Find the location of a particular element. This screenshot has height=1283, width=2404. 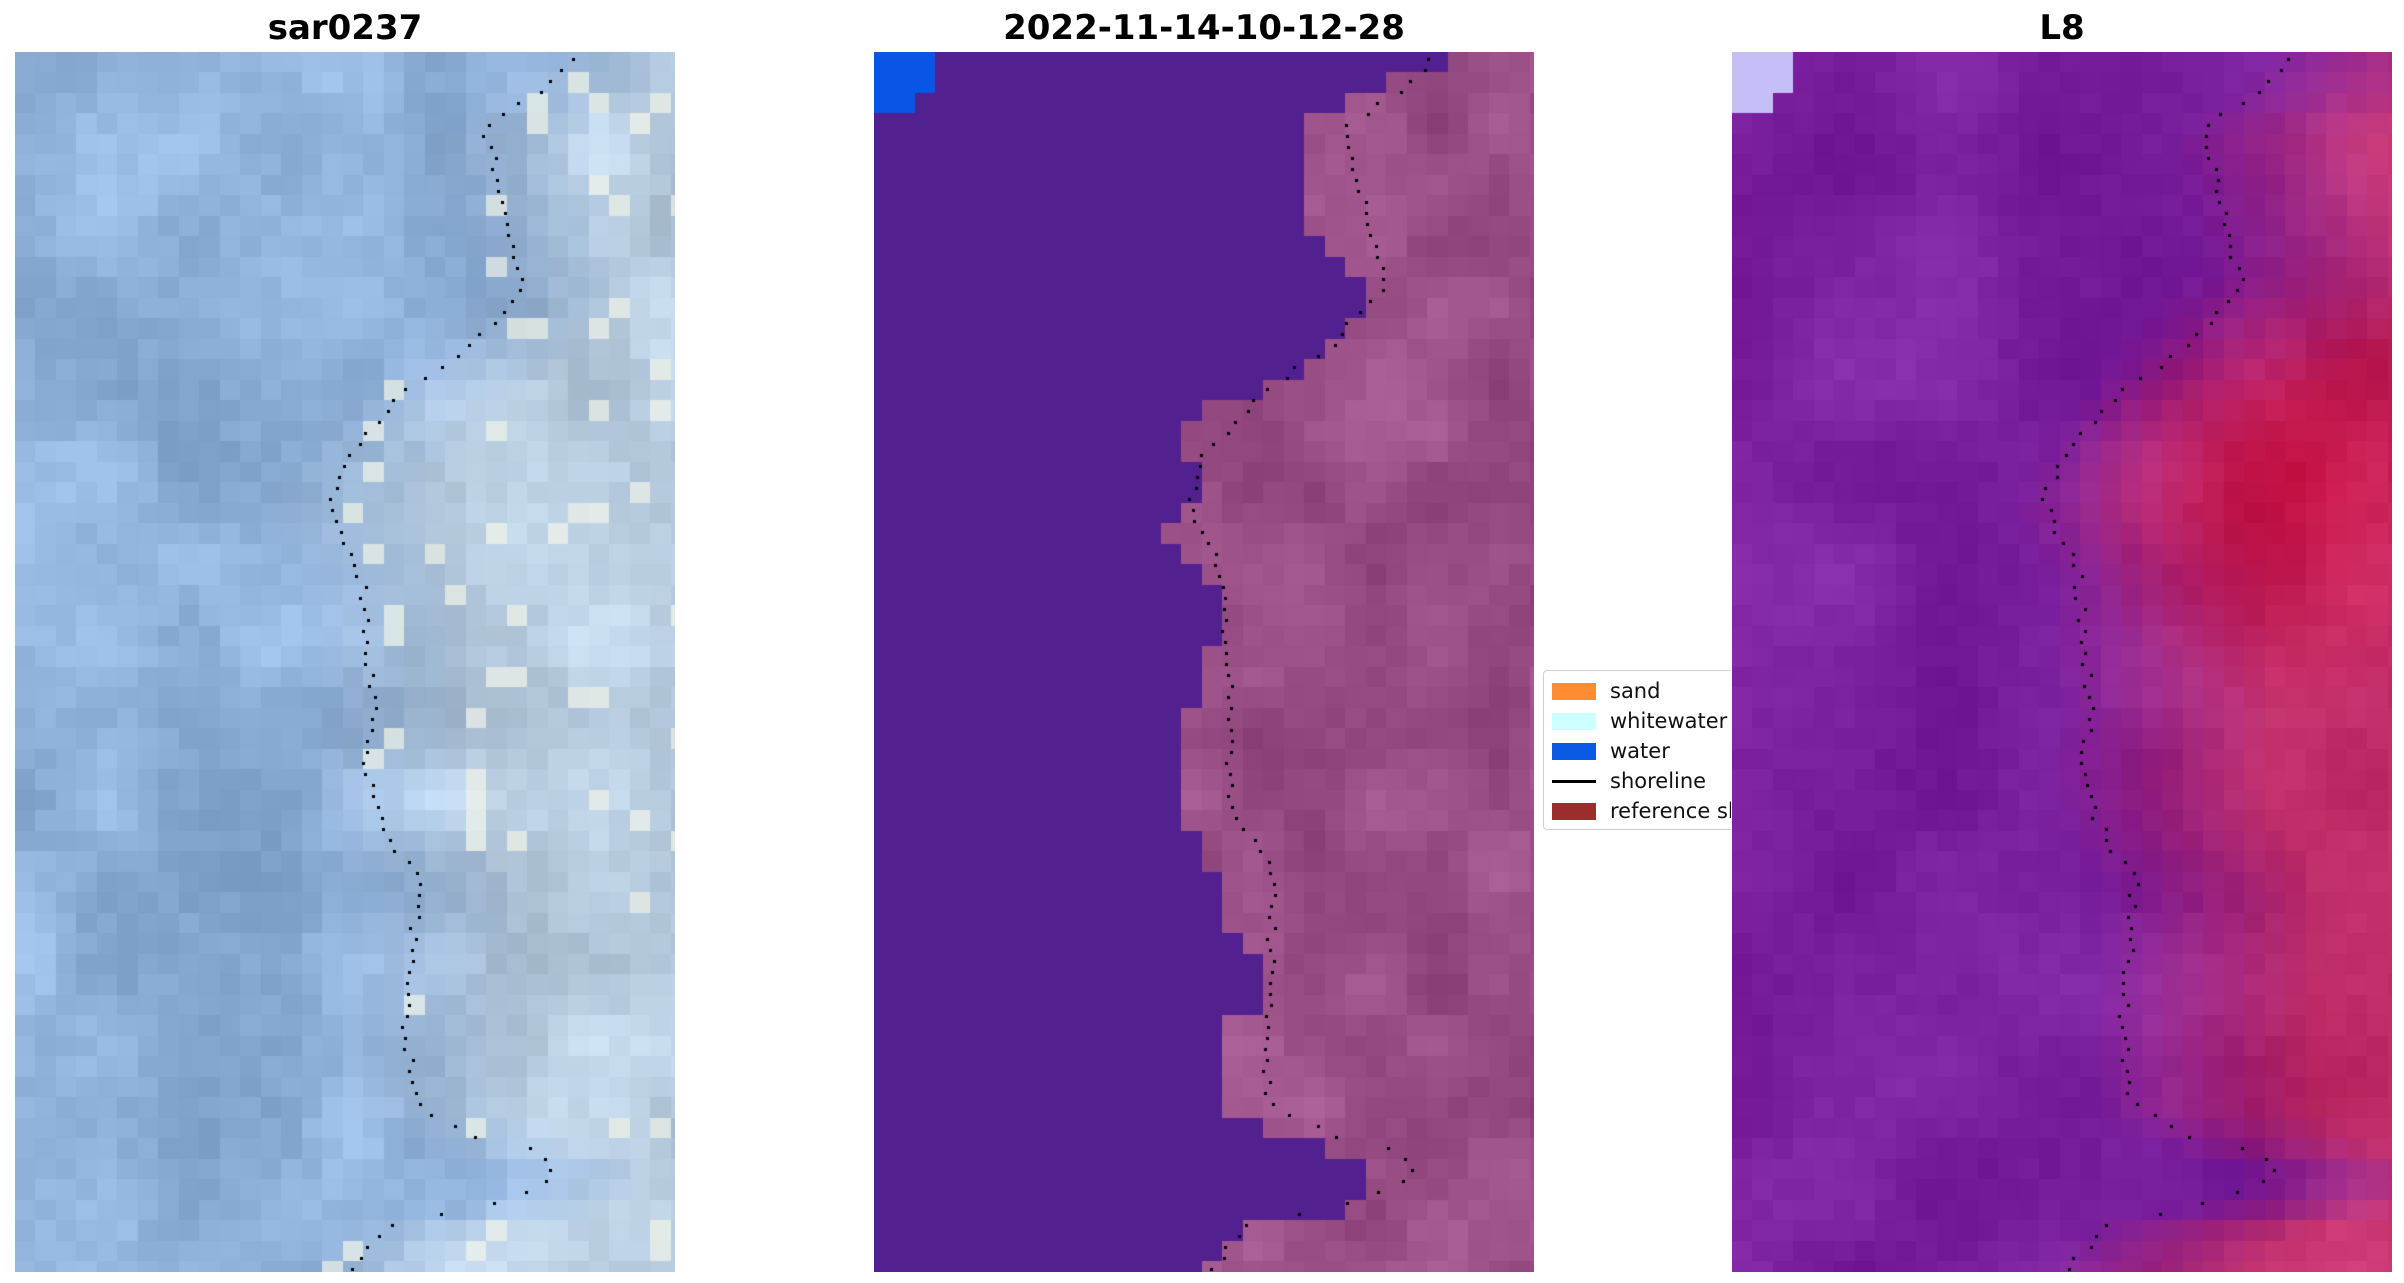

legend-line-shoreline is located at coordinates (1574, 781).